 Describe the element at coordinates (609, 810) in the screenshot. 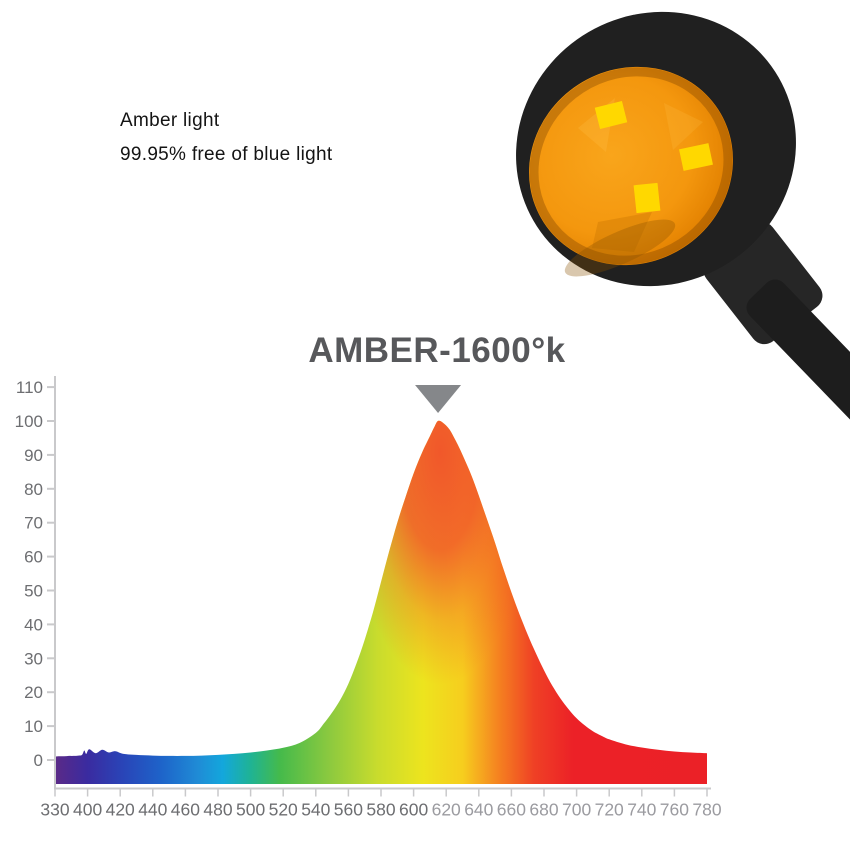

I see `x-tick-label: 720` at that location.